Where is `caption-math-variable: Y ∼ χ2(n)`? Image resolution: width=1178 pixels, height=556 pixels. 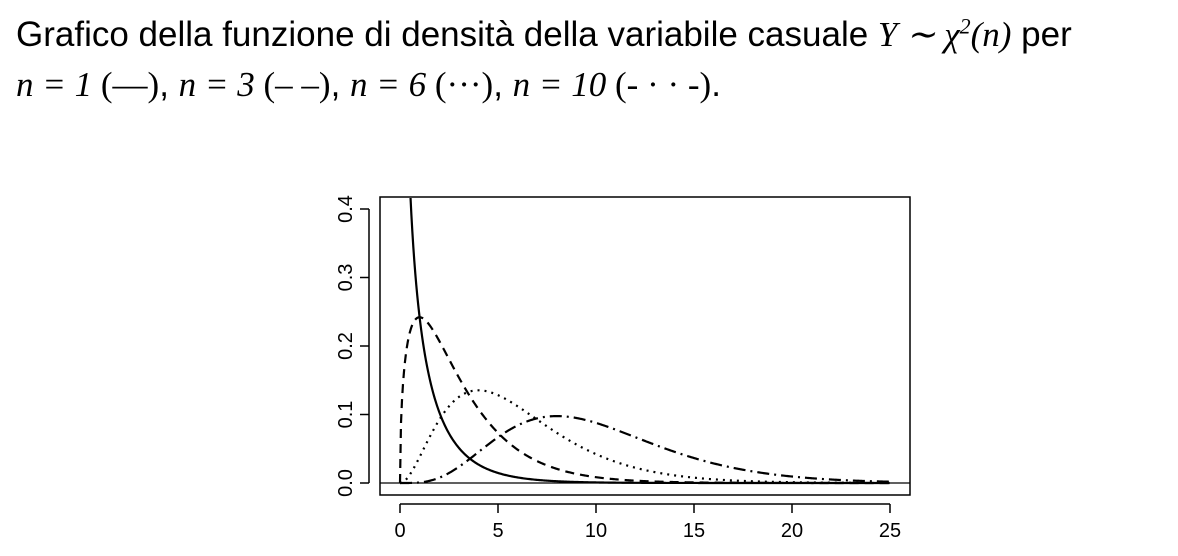
caption-math-variable: Y ∼ χ2(n) is located at coordinates (944, 33).